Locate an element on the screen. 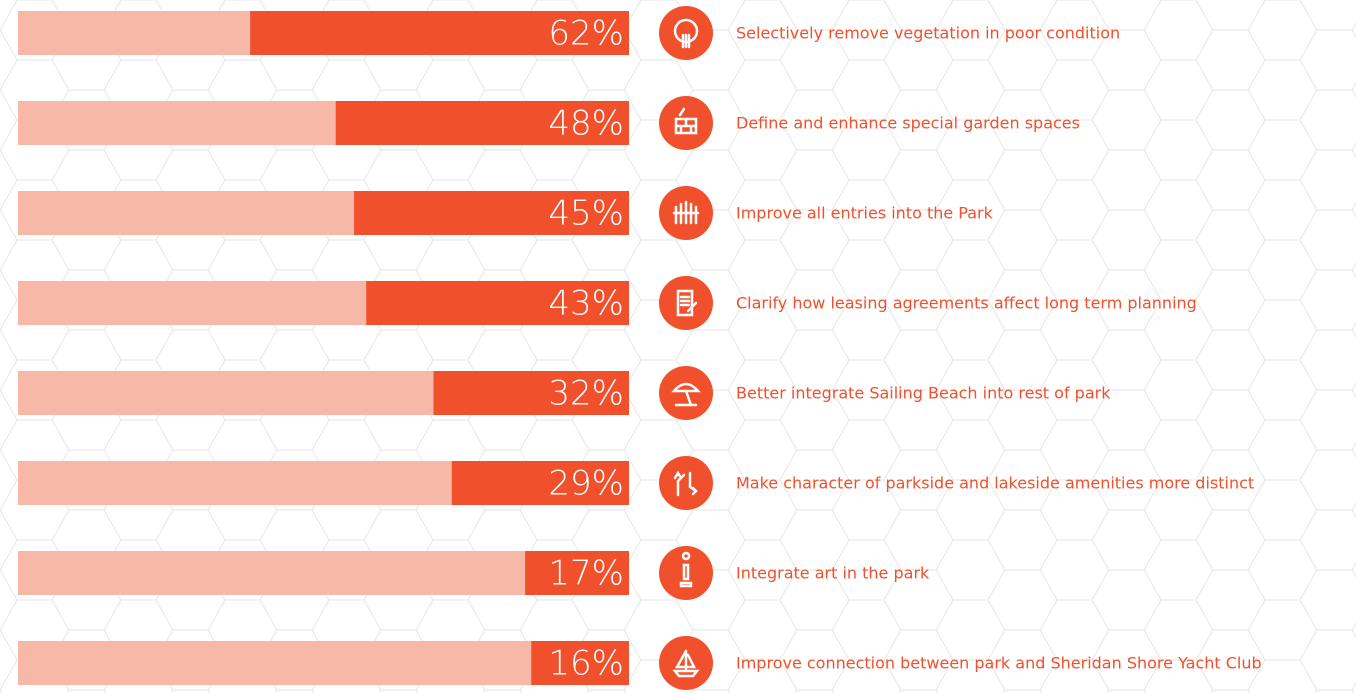 This screenshot has width=1356, height=693. value-label: 62% is located at coordinates (586, 34).